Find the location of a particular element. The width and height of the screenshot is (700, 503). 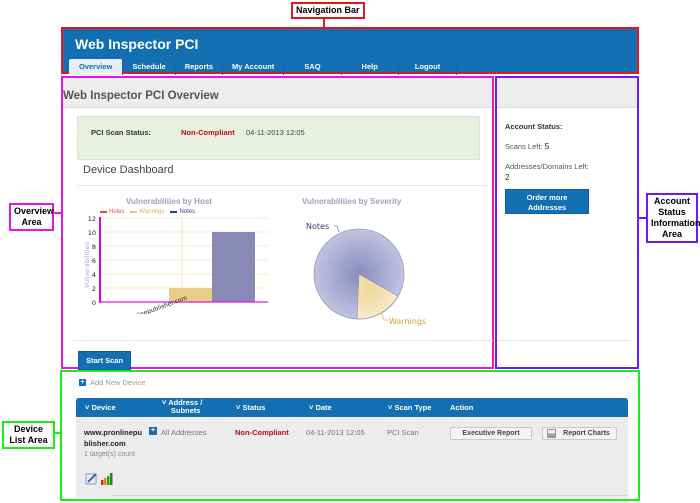

device-name: www.pronlinepu blisher.com is located at coordinates (113, 438).